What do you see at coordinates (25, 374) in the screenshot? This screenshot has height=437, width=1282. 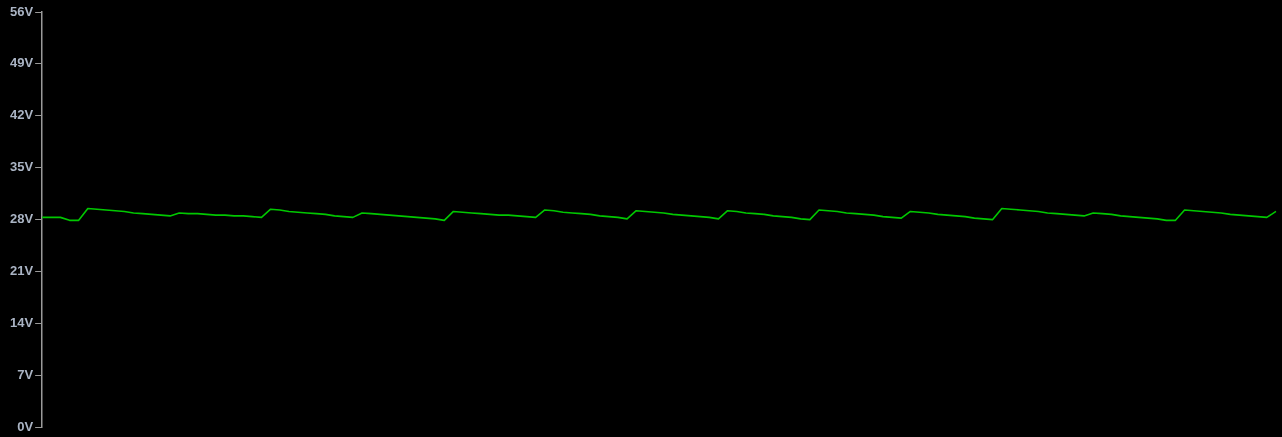 I see `y-tick-label: 7V` at bounding box center [25, 374].